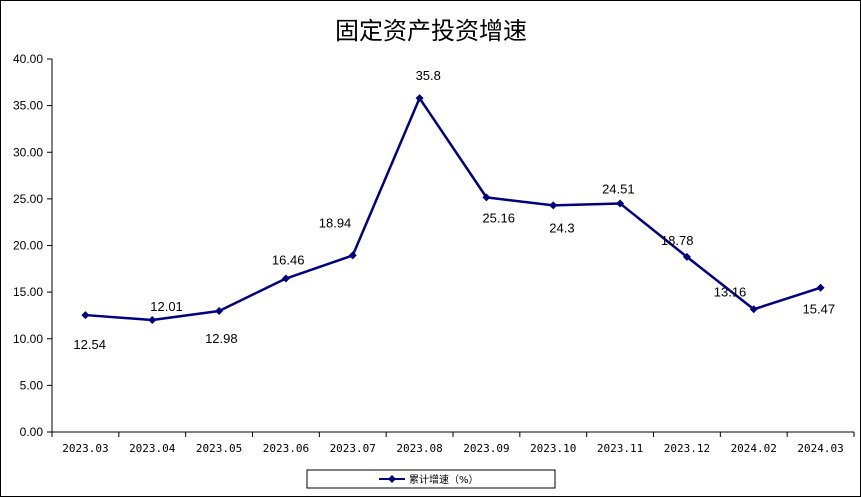  Describe the element at coordinates (221, 338) in the screenshot. I see `data-label: 12.98` at that location.